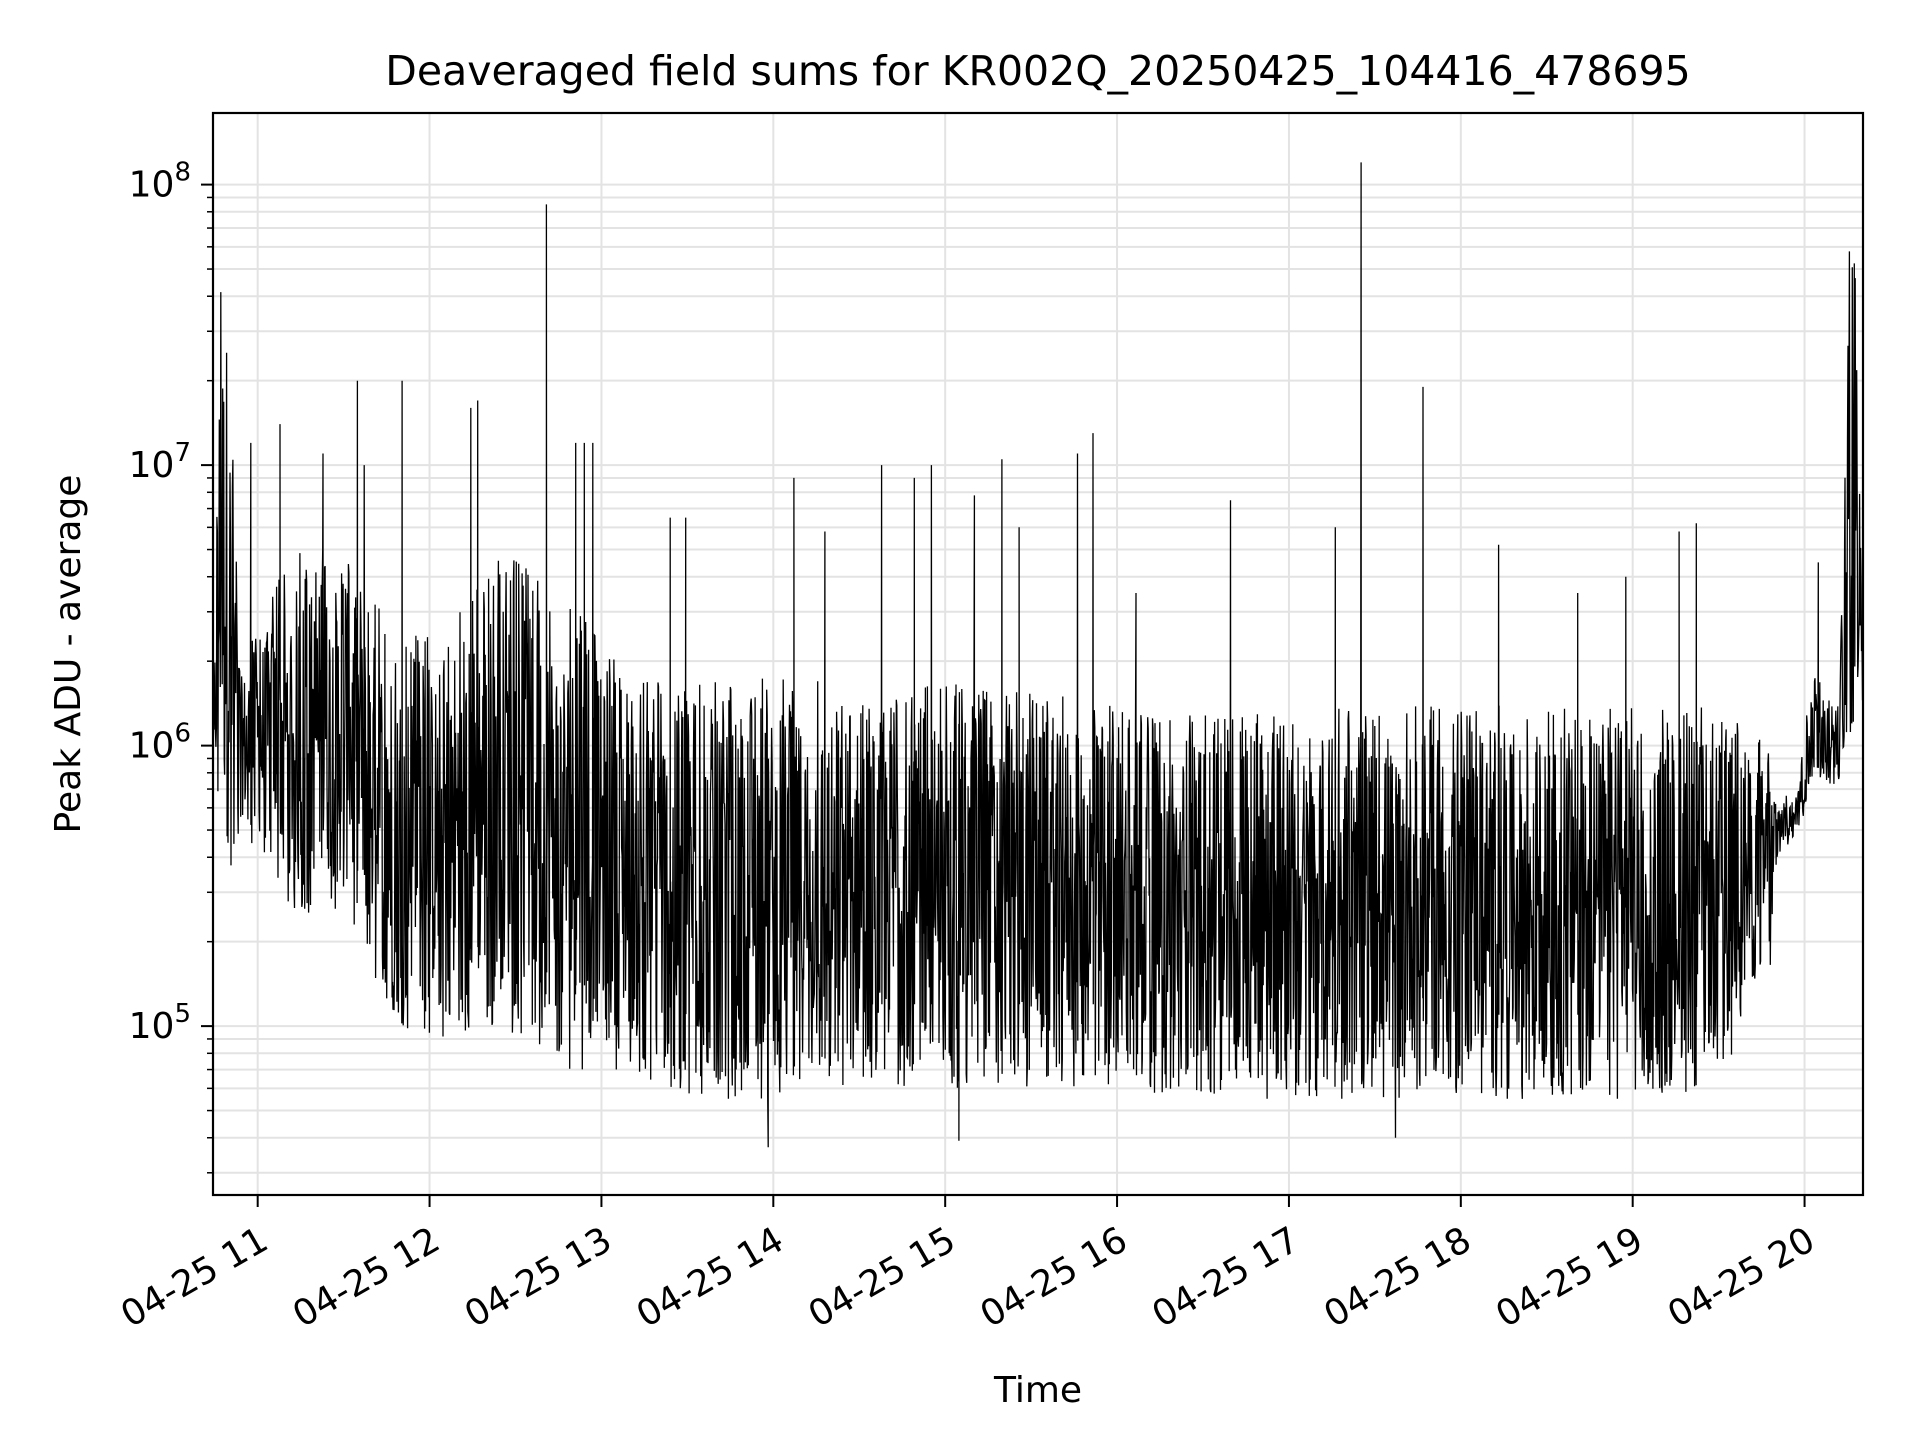 Image resolution: width=1920 pixels, height=1440 pixels. What do you see at coordinates (68, 654) in the screenshot?
I see `y-axis-label: Peak ADU - average` at bounding box center [68, 654].